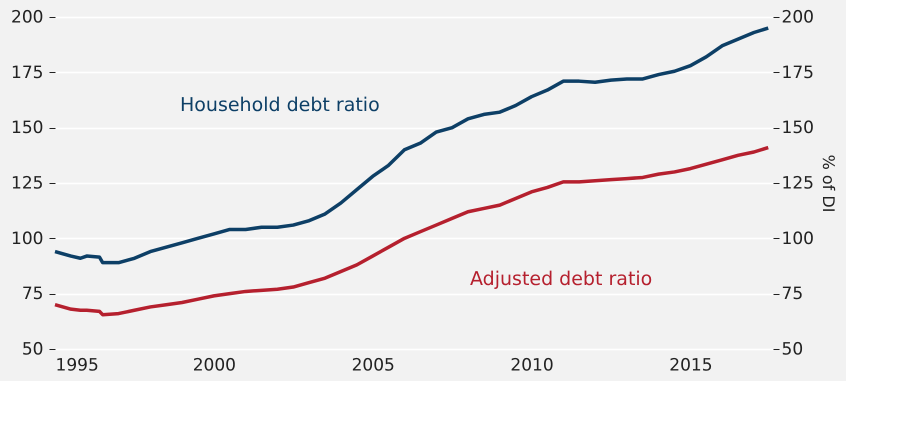 This screenshot has width=909, height=435. What do you see at coordinates (27, 238) in the screenshot?
I see `y-tick-label: 100` at bounding box center [27, 238].